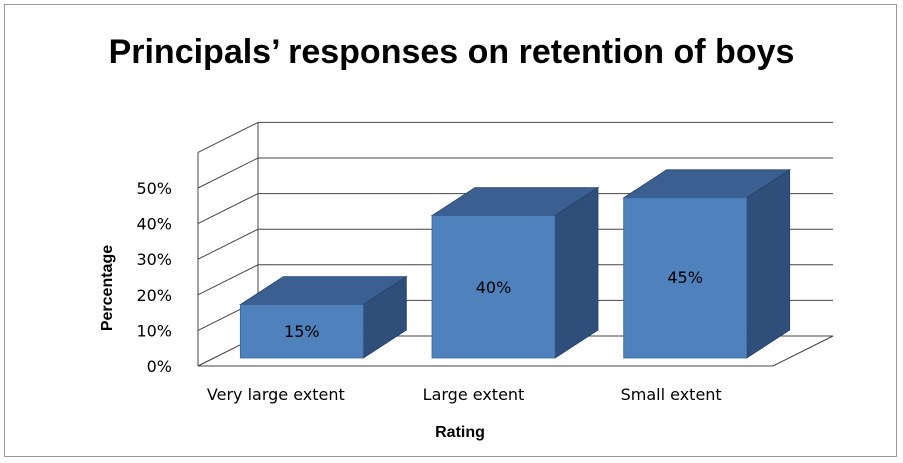 Image resolution: width=903 pixels, height=463 pixels. What do you see at coordinates (107, 288) in the screenshot?
I see `y-axis-label: Percentage` at bounding box center [107, 288].